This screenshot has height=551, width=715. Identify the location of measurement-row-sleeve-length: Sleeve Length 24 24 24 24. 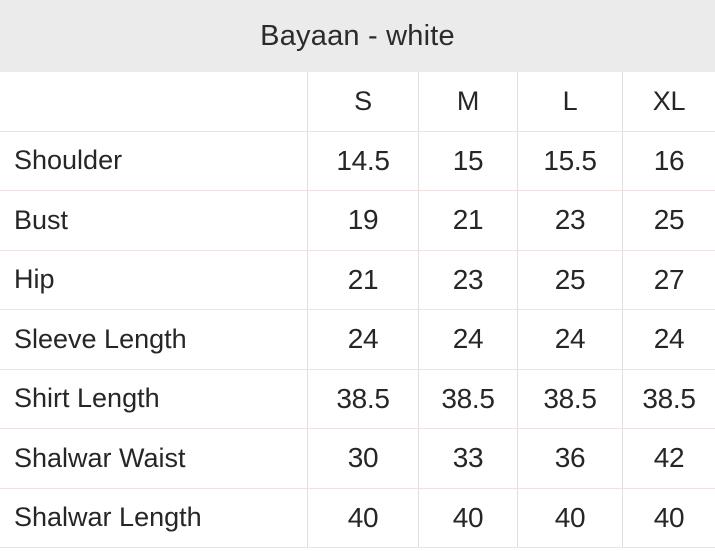
(357, 340).